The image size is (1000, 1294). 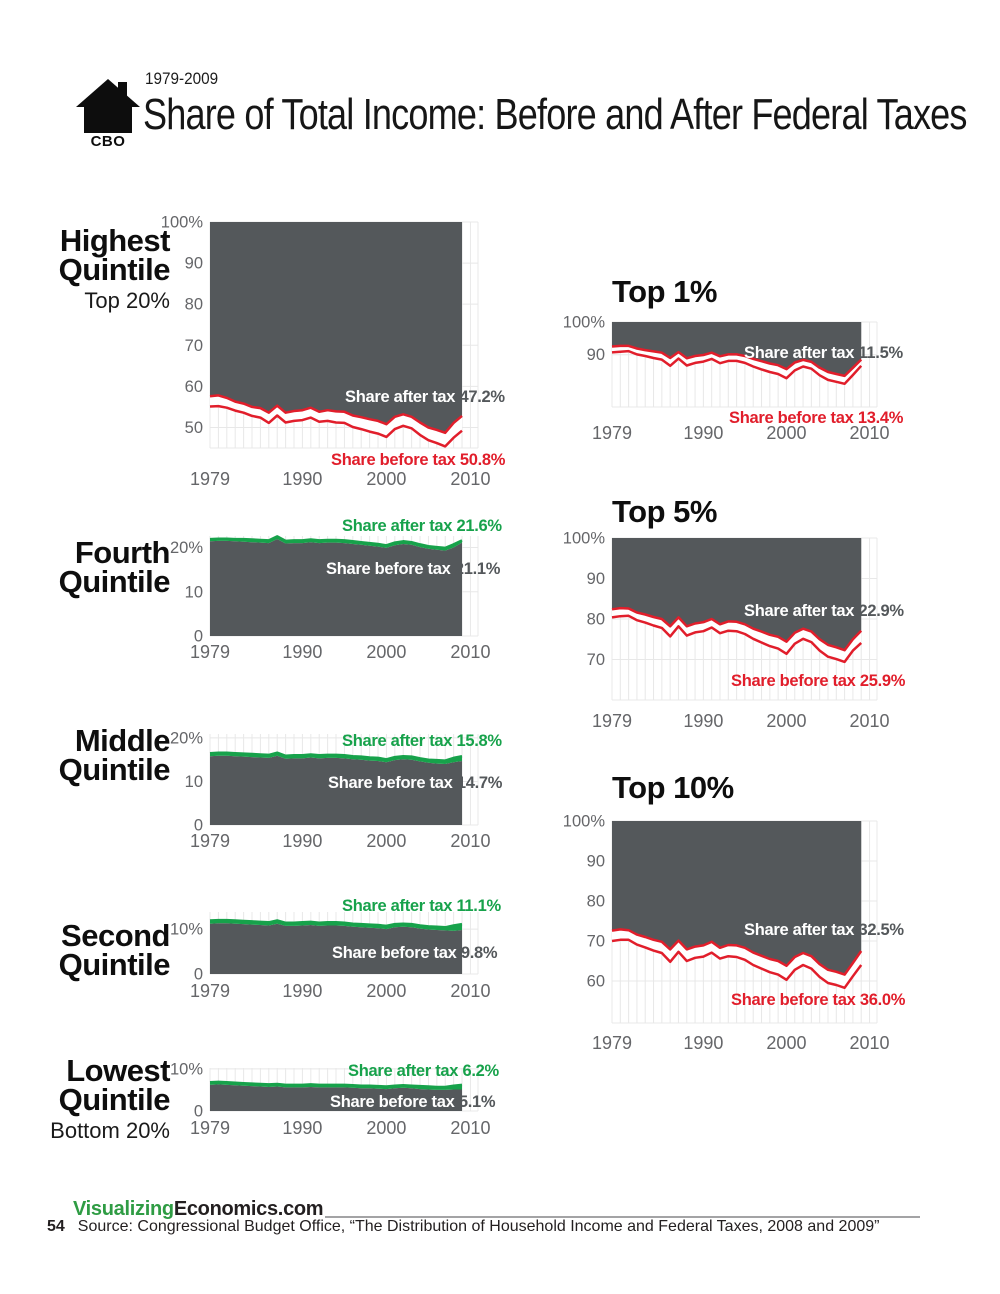 I want to click on annotation-before-tax: Share before tax 50.8%, so click(x=418, y=460).